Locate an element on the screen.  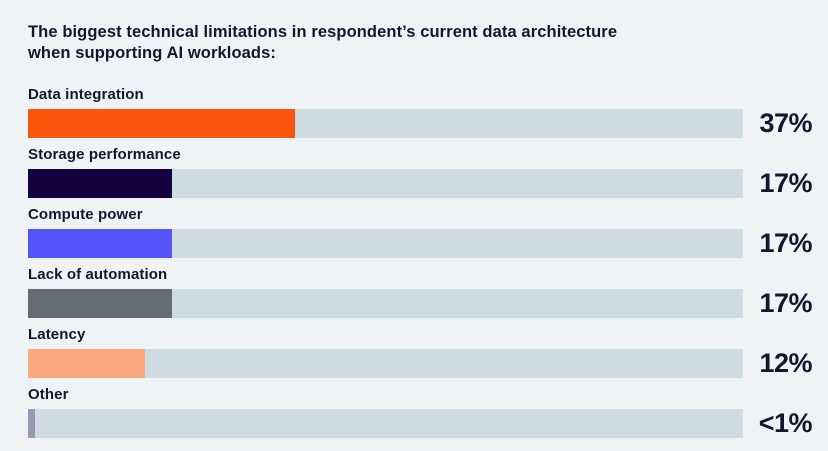
bar-line: 12% is located at coordinates (420, 363).